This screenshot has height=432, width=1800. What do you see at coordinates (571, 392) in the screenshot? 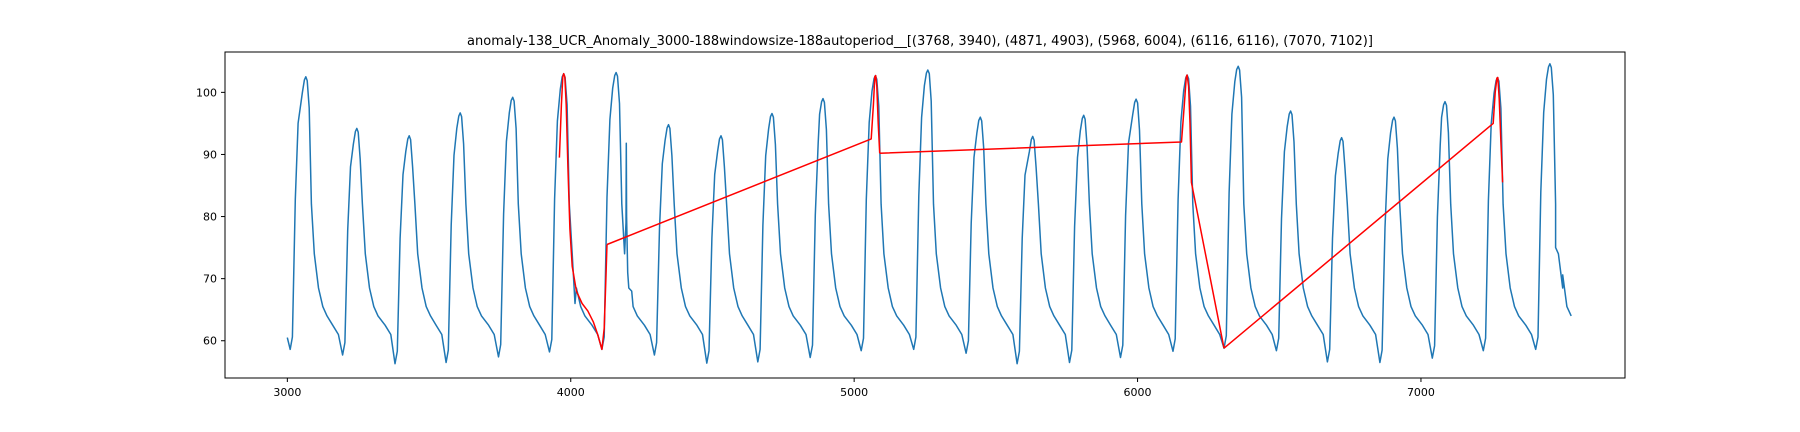
I see `x-tick-label: 4000` at bounding box center [571, 392].